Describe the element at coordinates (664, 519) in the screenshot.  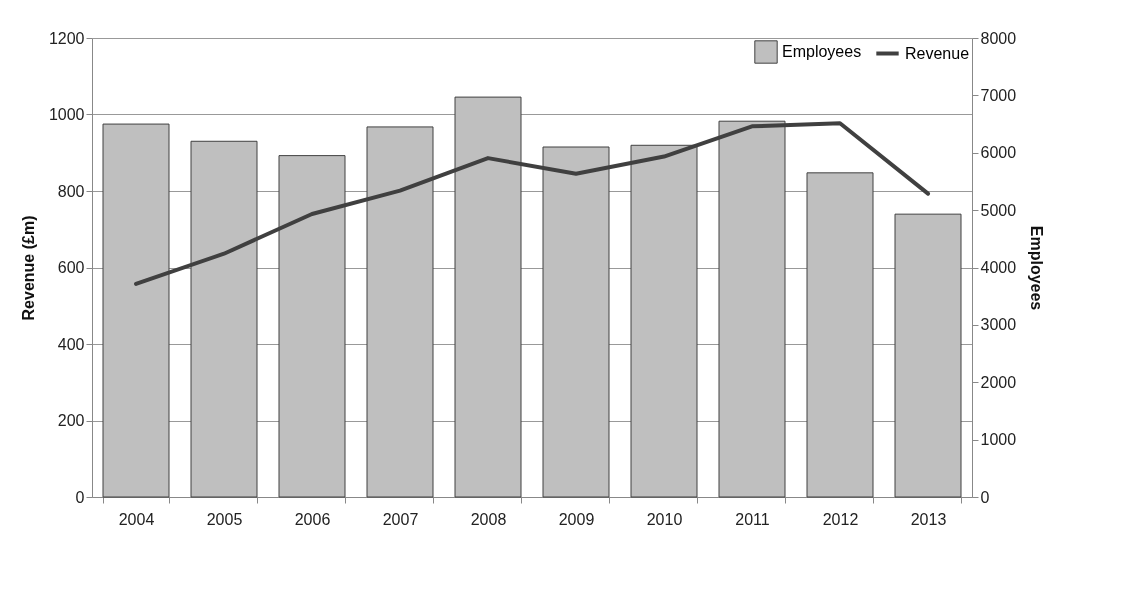
I see `x-tick-label: 2010` at that location.